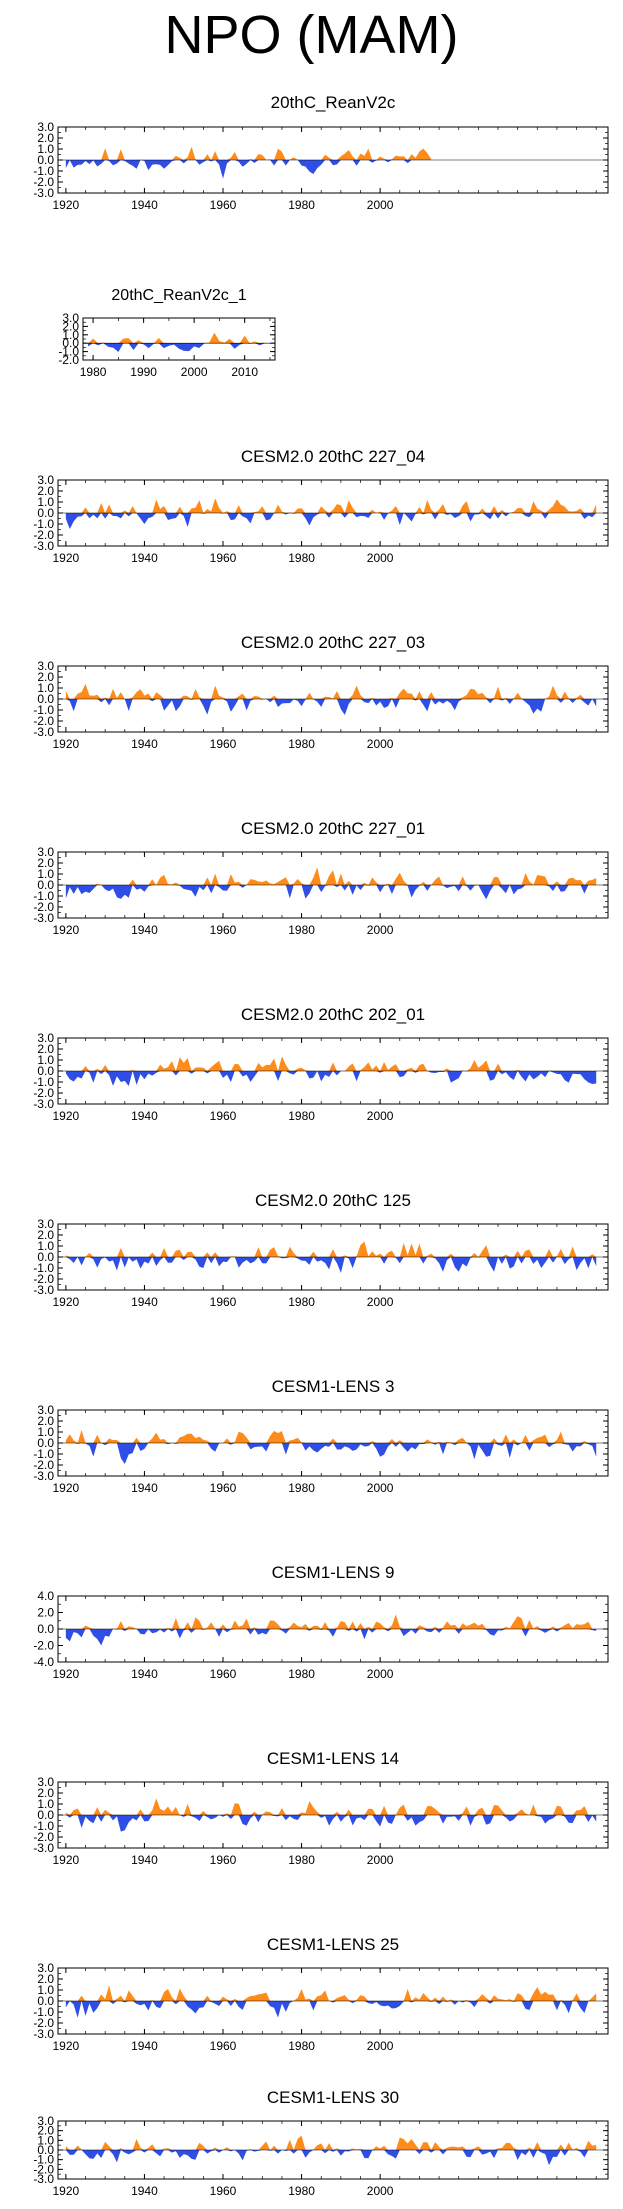  What do you see at coordinates (333, 1200) in the screenshot?
I see `panel-title: CESM2.0 20thC 125` at bounding box center [333, 1200].